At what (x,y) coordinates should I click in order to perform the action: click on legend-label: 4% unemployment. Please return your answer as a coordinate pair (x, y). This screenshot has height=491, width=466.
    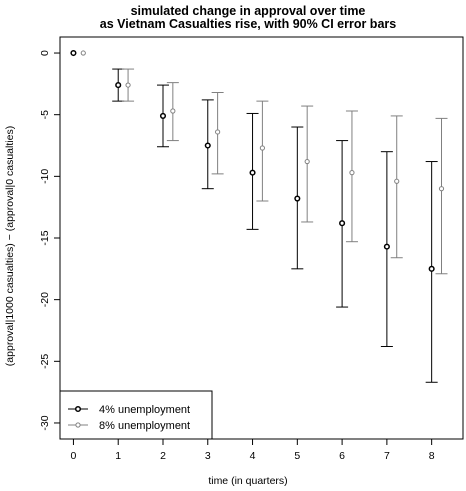
    Looking at the image, I should click on (144, 410).